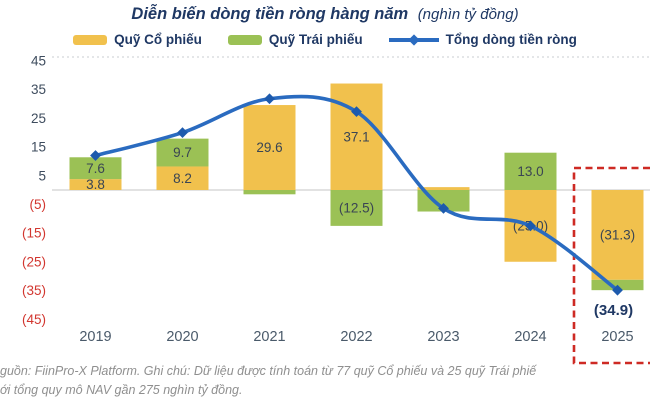  What do you see at coordinates (315, 39) in the screenshot?
I see `legend-label-bond-fund: Quỹ Trái phiếu` at bounding box center [315, 39].